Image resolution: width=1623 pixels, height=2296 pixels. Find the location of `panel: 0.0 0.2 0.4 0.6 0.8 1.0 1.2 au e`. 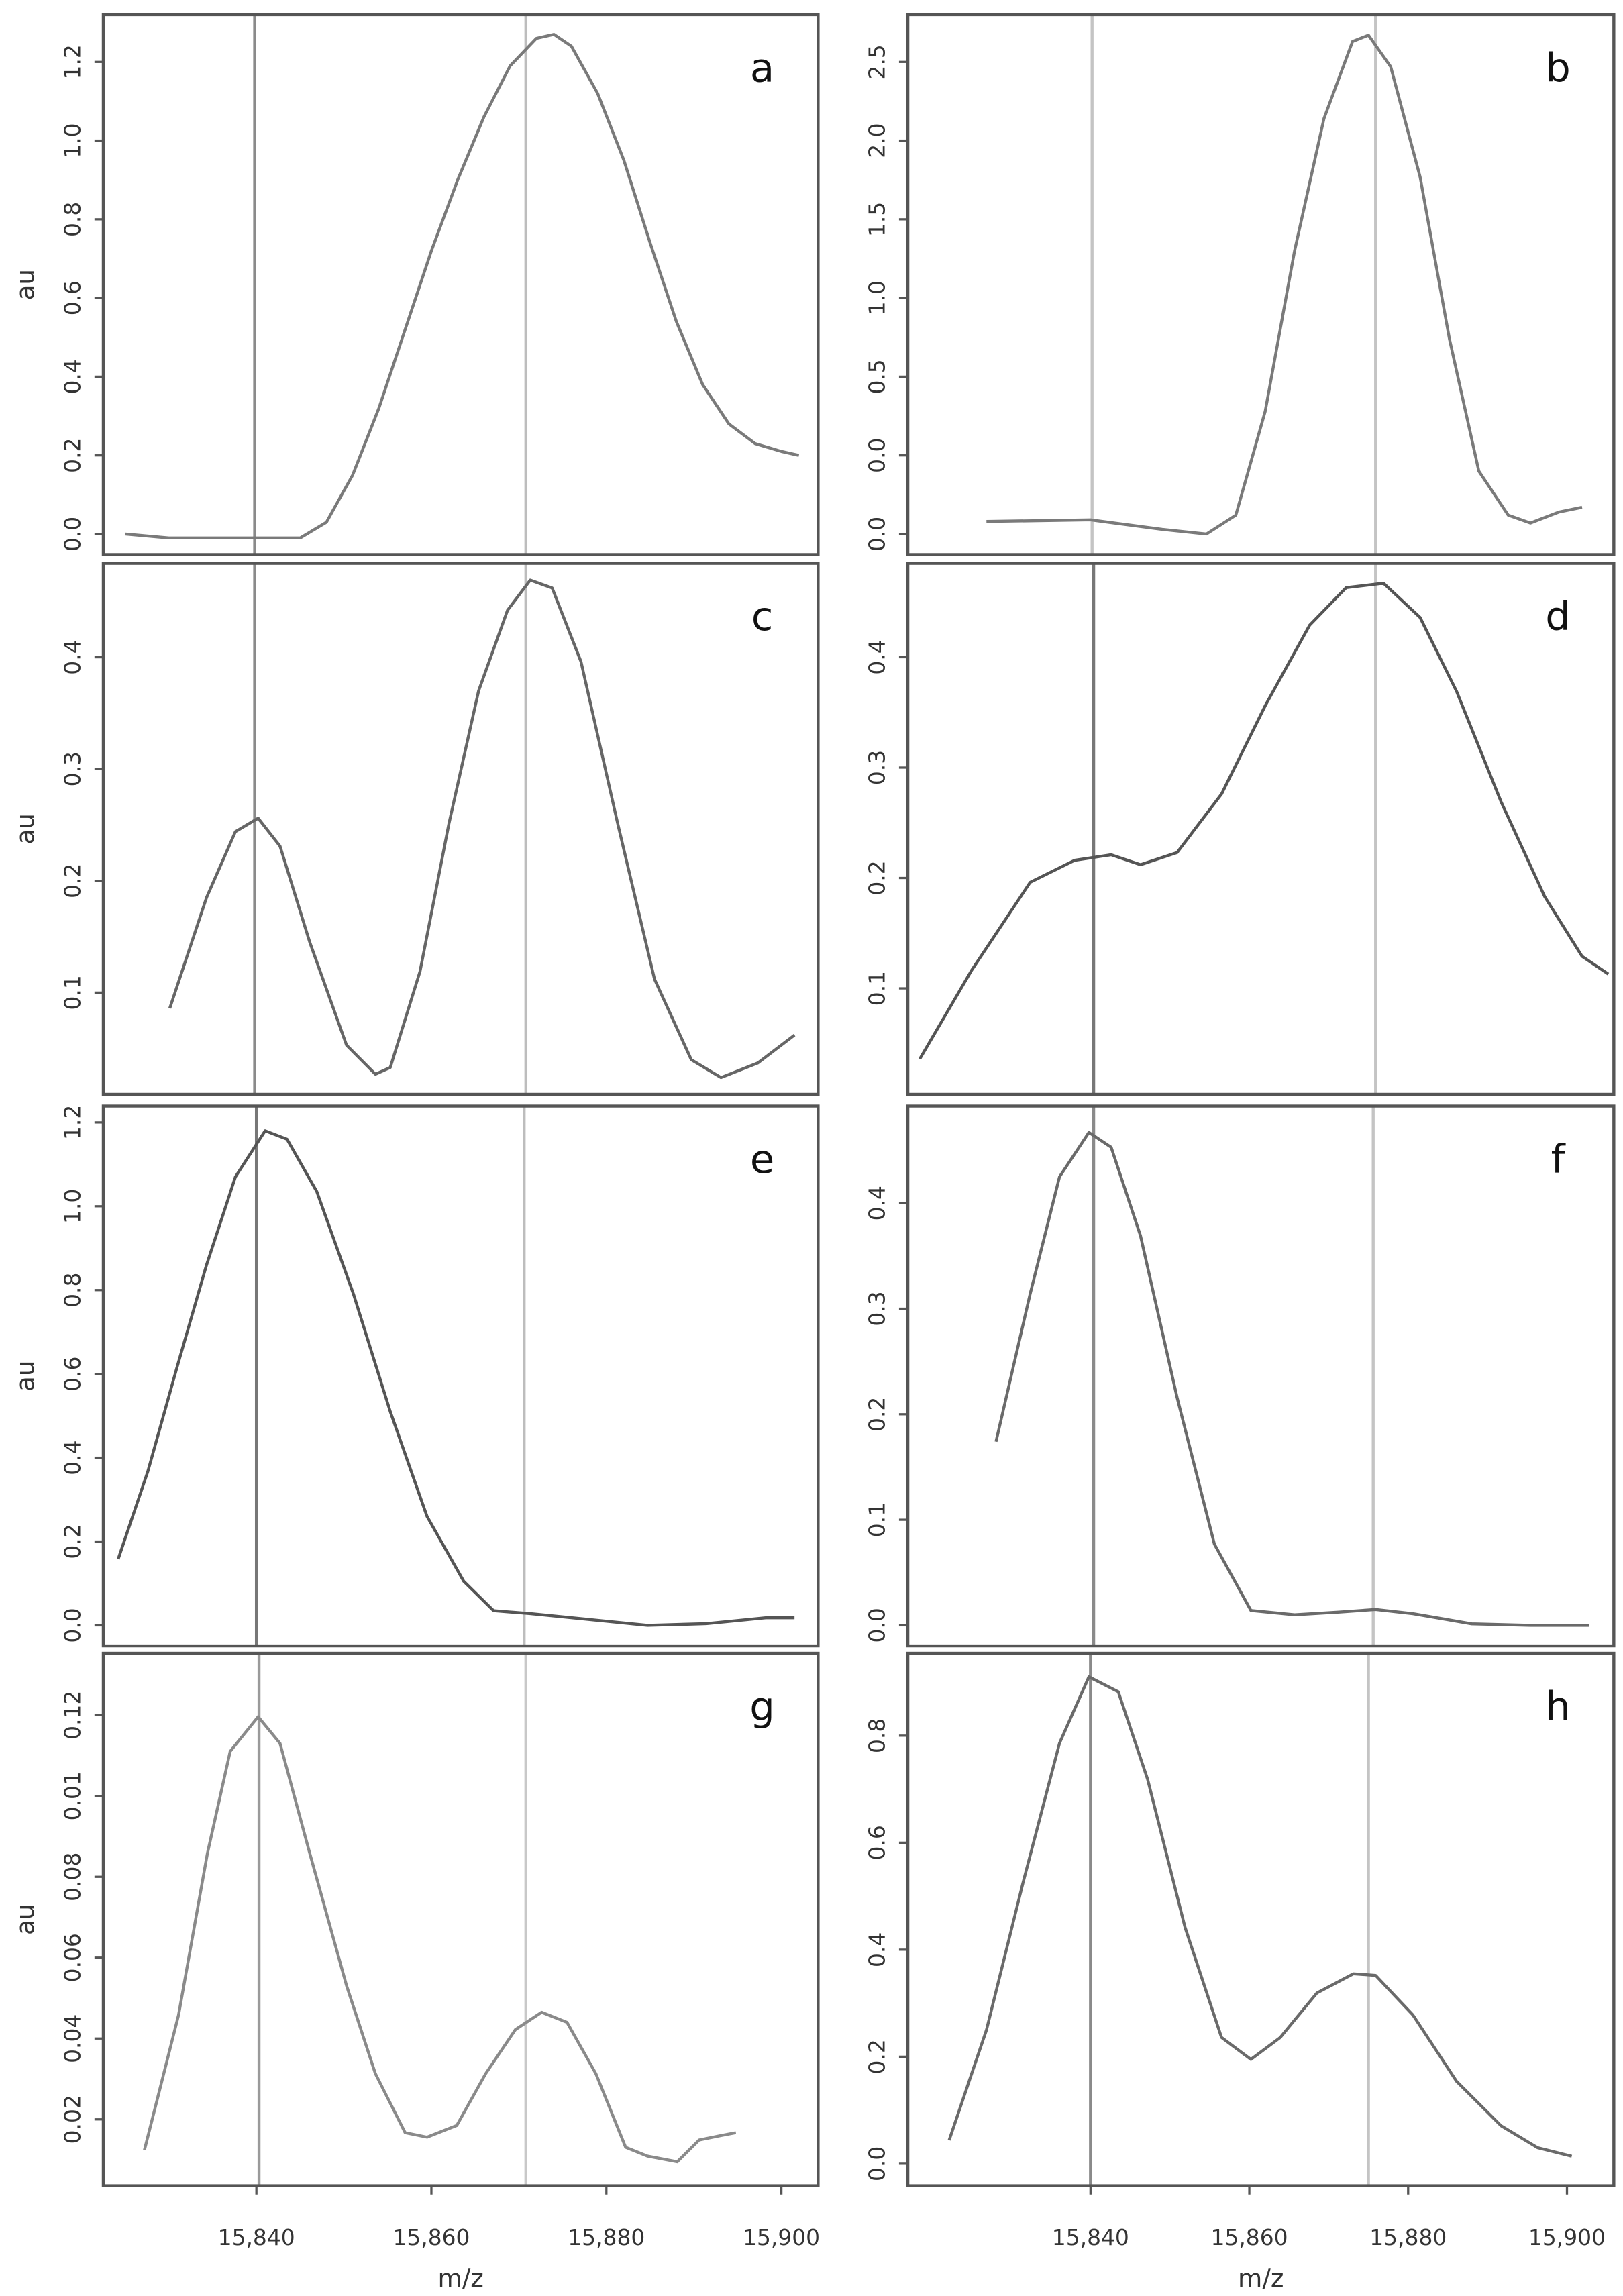

panel: 0.0 0.2 0.4 0.6 0.8 1.0 1.2 au e is located at coordinates (415, 1376).